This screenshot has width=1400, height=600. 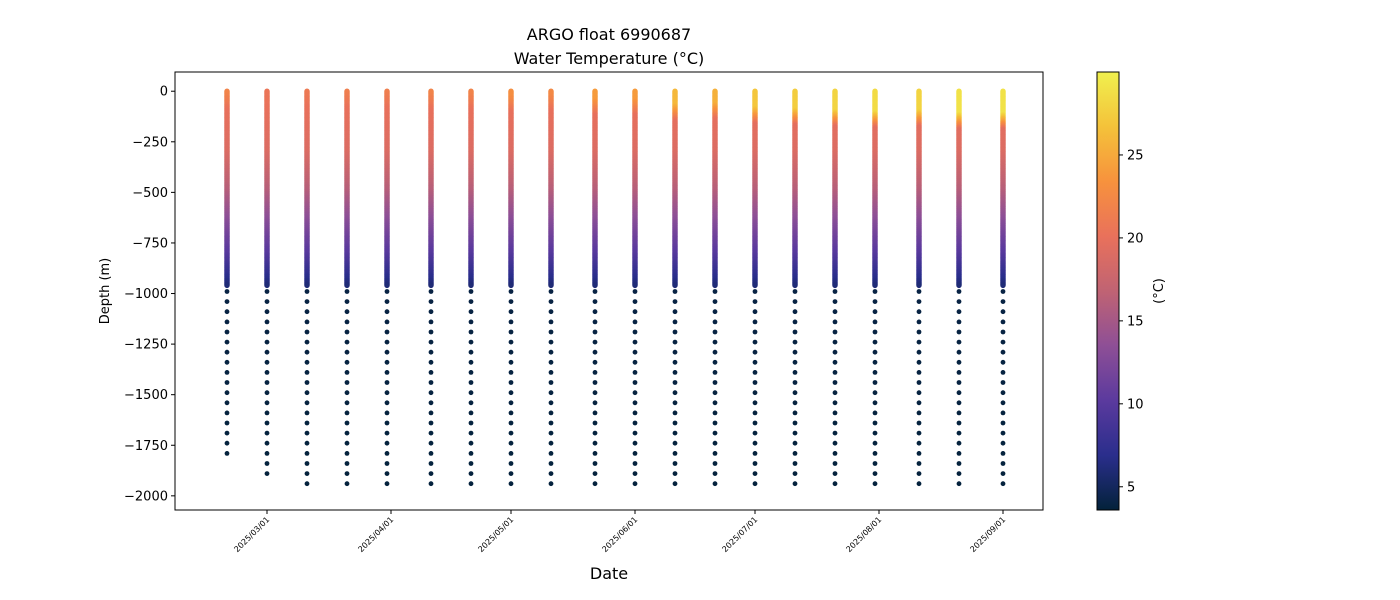 What do you see at coordinates (609, 34) in the screenshot?
I see `chart-title: ARGO float 6990687` at bounding box center [609, 34].